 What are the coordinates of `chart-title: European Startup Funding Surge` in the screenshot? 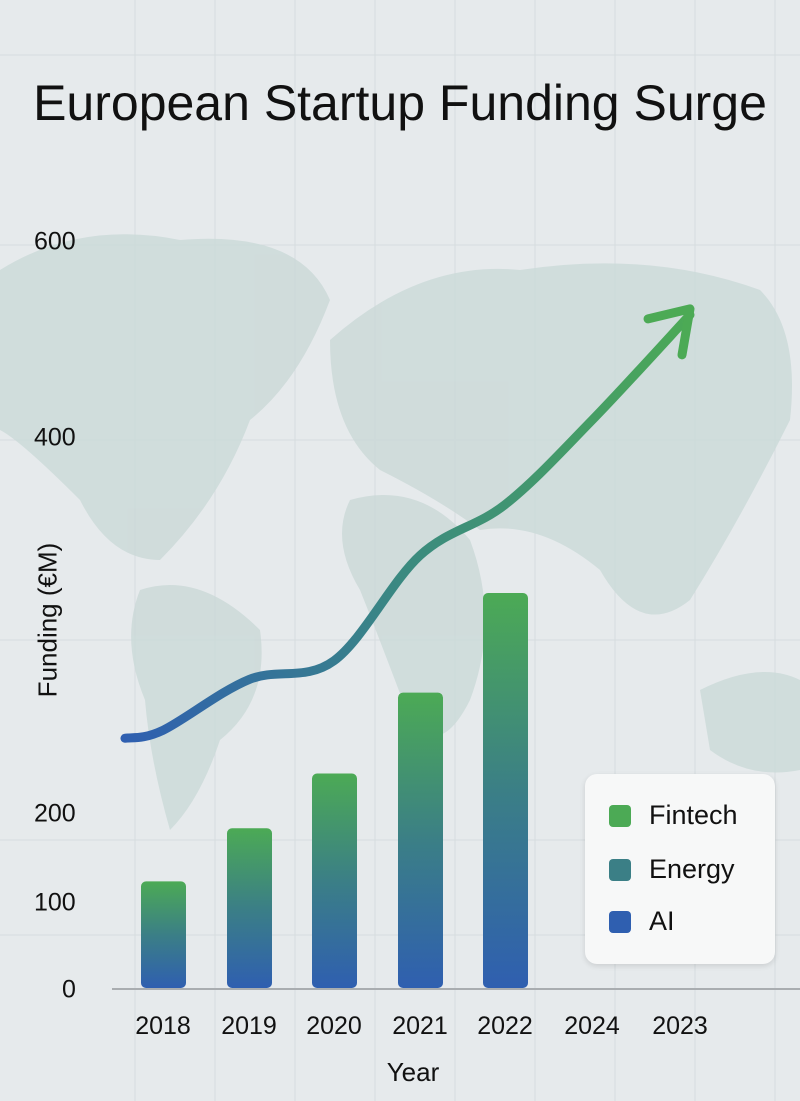 It's located at (400, 103).